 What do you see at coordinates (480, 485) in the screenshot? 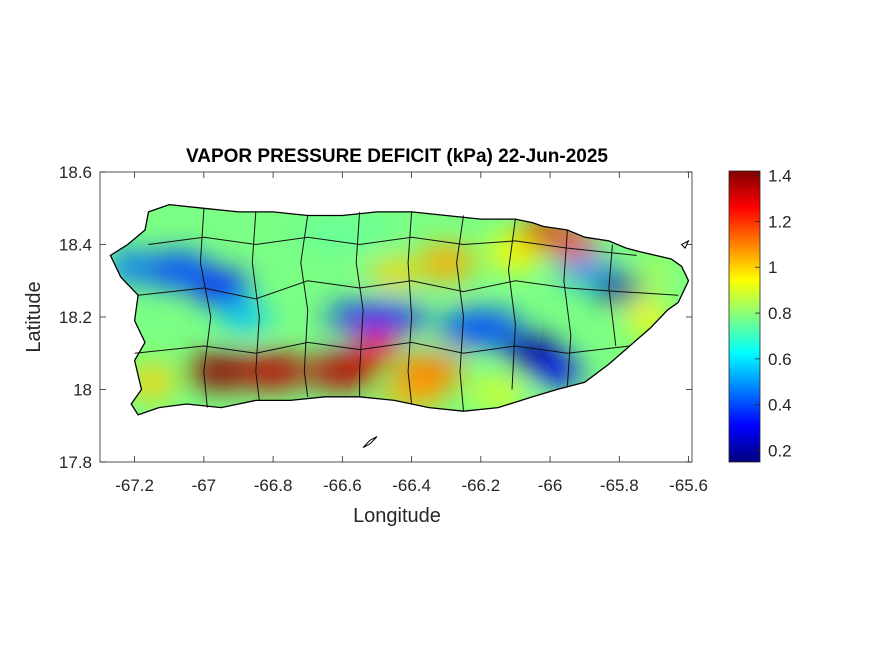
I see `x-tick-label-5: -66.2` at bounding box center [480, 485].